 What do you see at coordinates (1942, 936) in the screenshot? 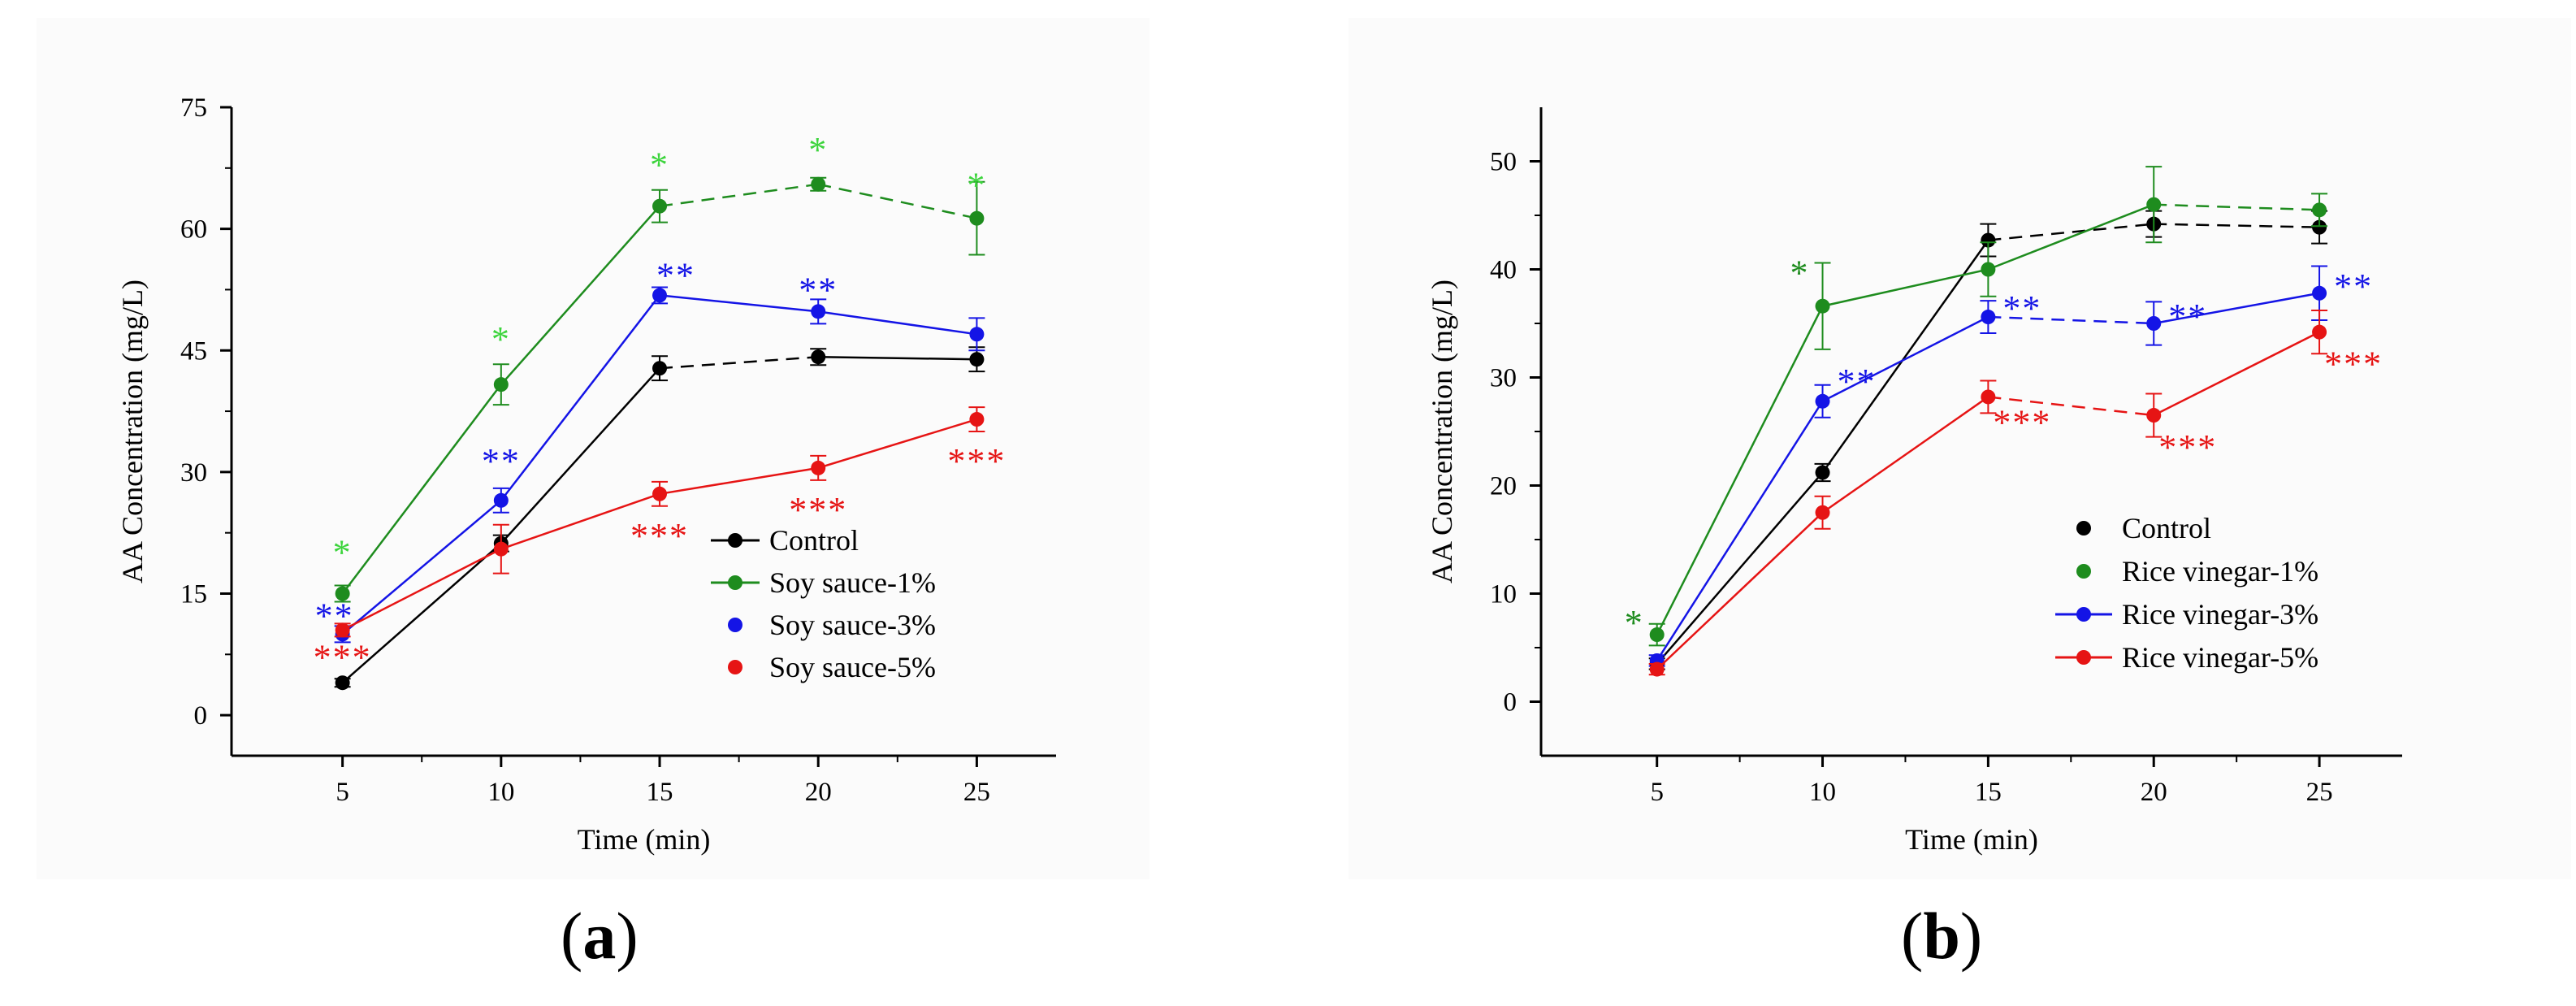
I see `panel-label-b: (b)` at bounding box center [1942, 936].